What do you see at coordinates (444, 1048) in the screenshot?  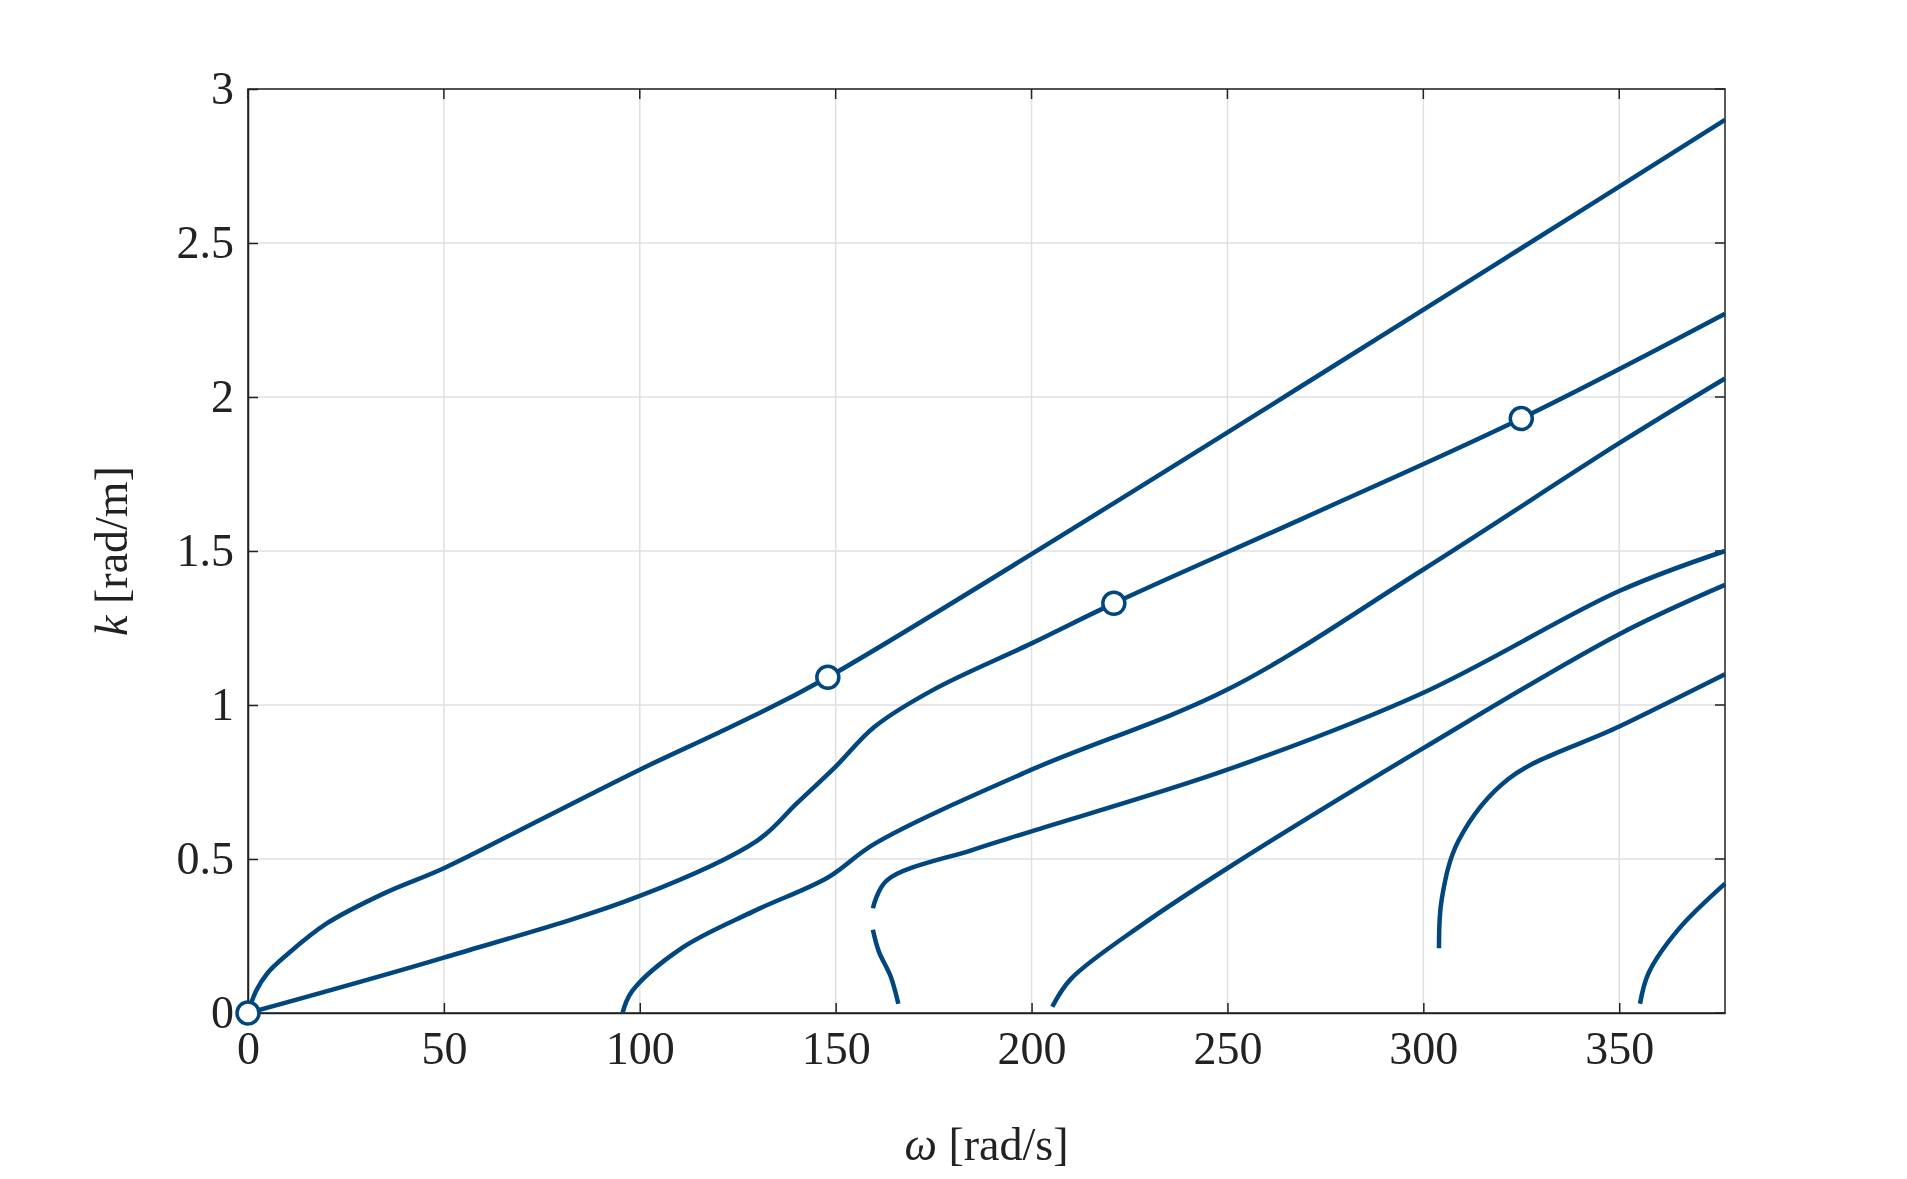 I see `x-tick-label: 50` at bounding box center [444, 1048].